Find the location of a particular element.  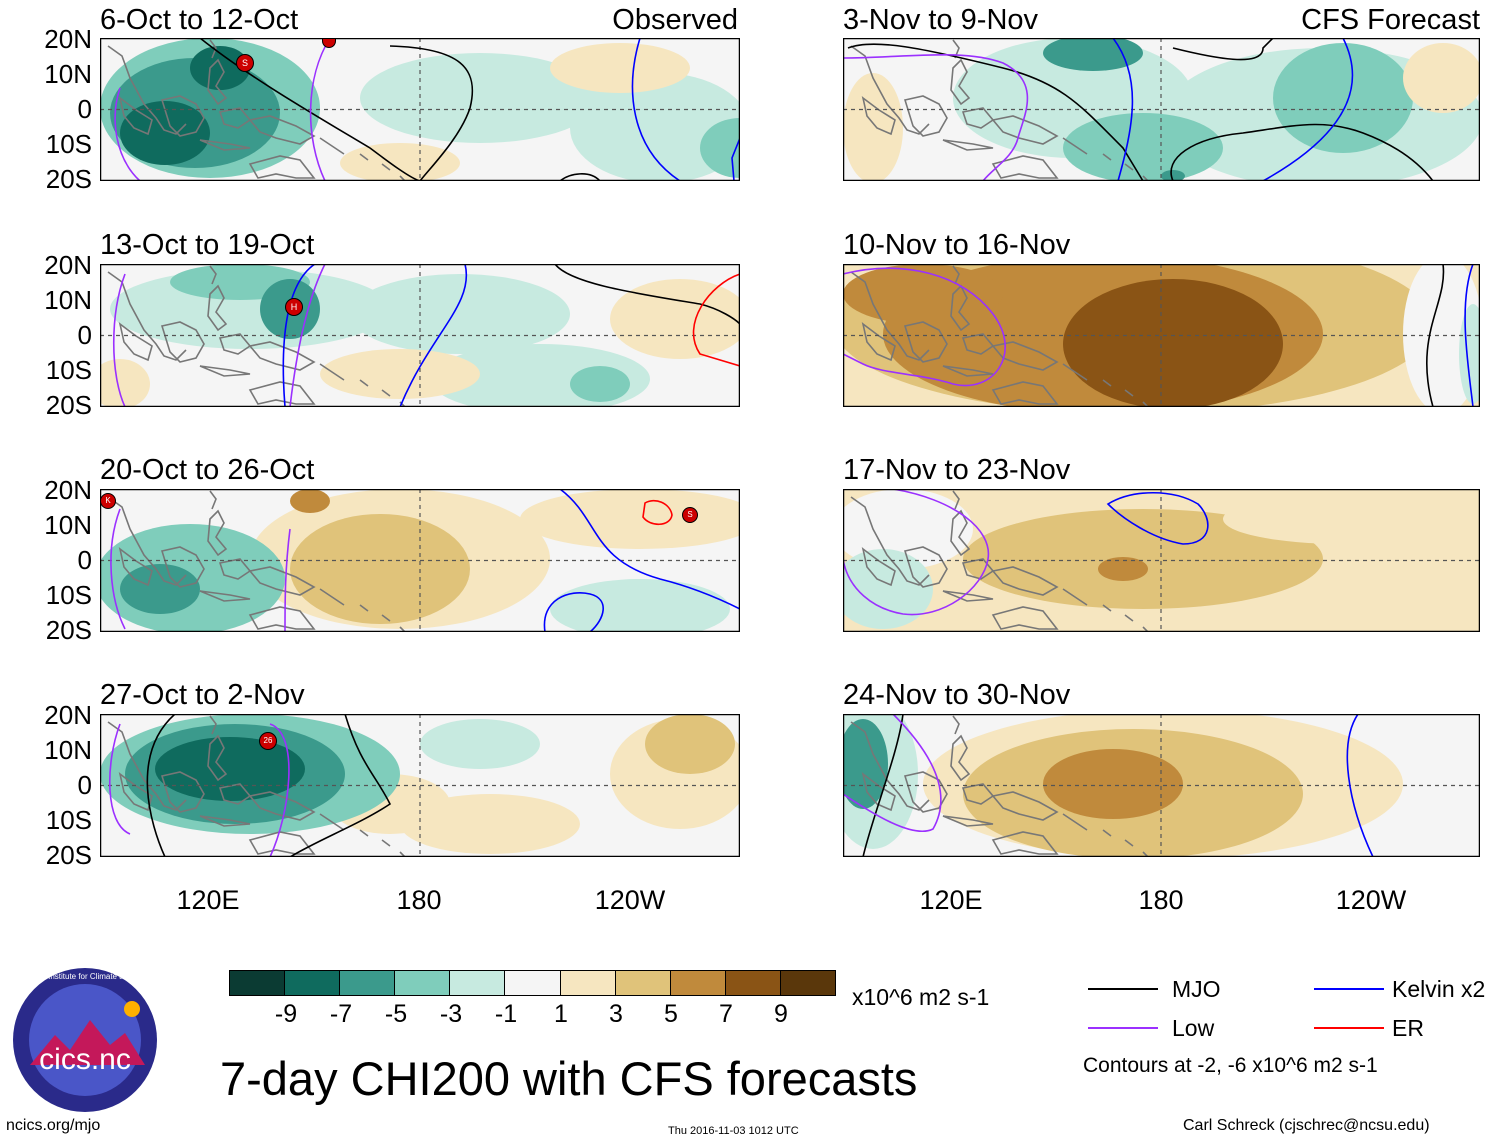

panel-title-p1: 13-Oct to 19-Oct is located at coordinates (207, 245).